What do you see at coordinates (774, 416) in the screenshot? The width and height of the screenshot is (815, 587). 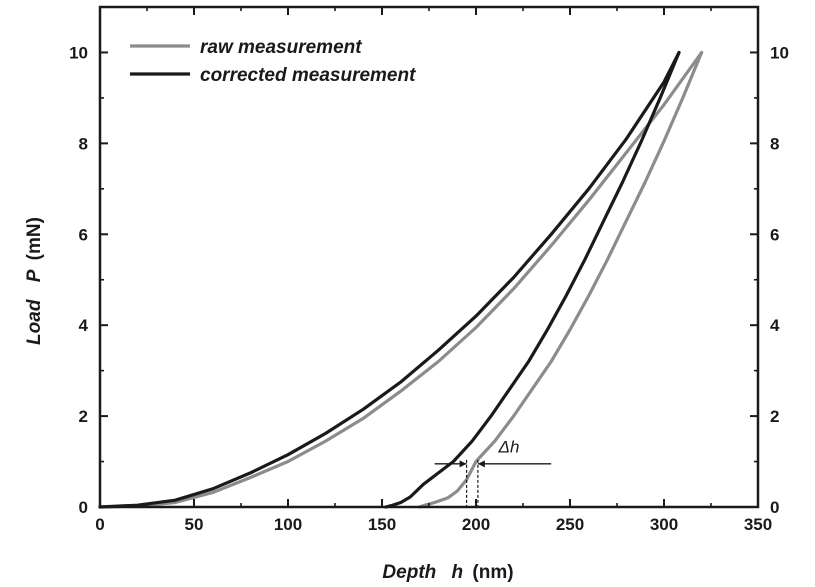 I see `y-tick-label-right: 2` at bounding box center [774, 416].